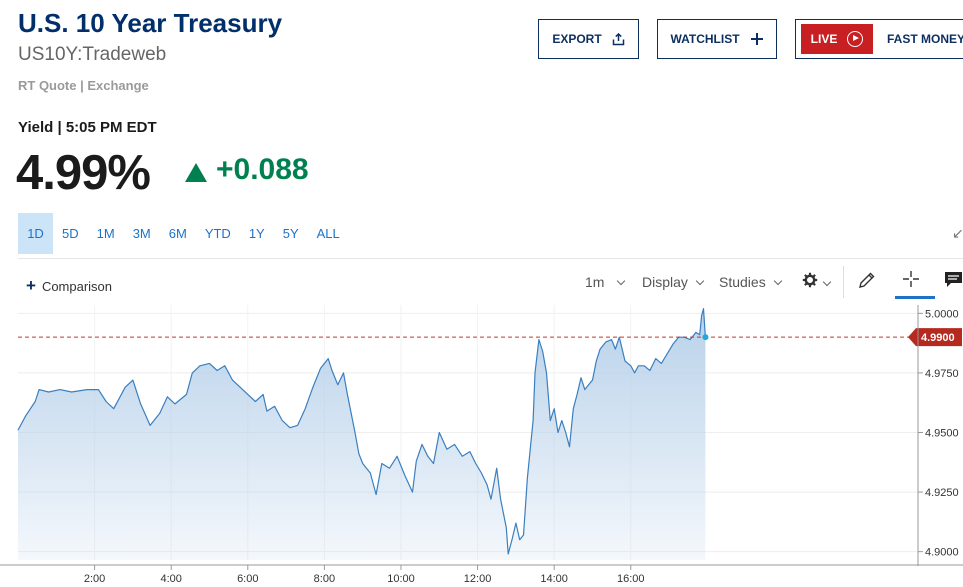 Image resolution: width=963 pixels, height=587 pixels. I want to click on y-tick-label: 4.9500, so click(942, 434).